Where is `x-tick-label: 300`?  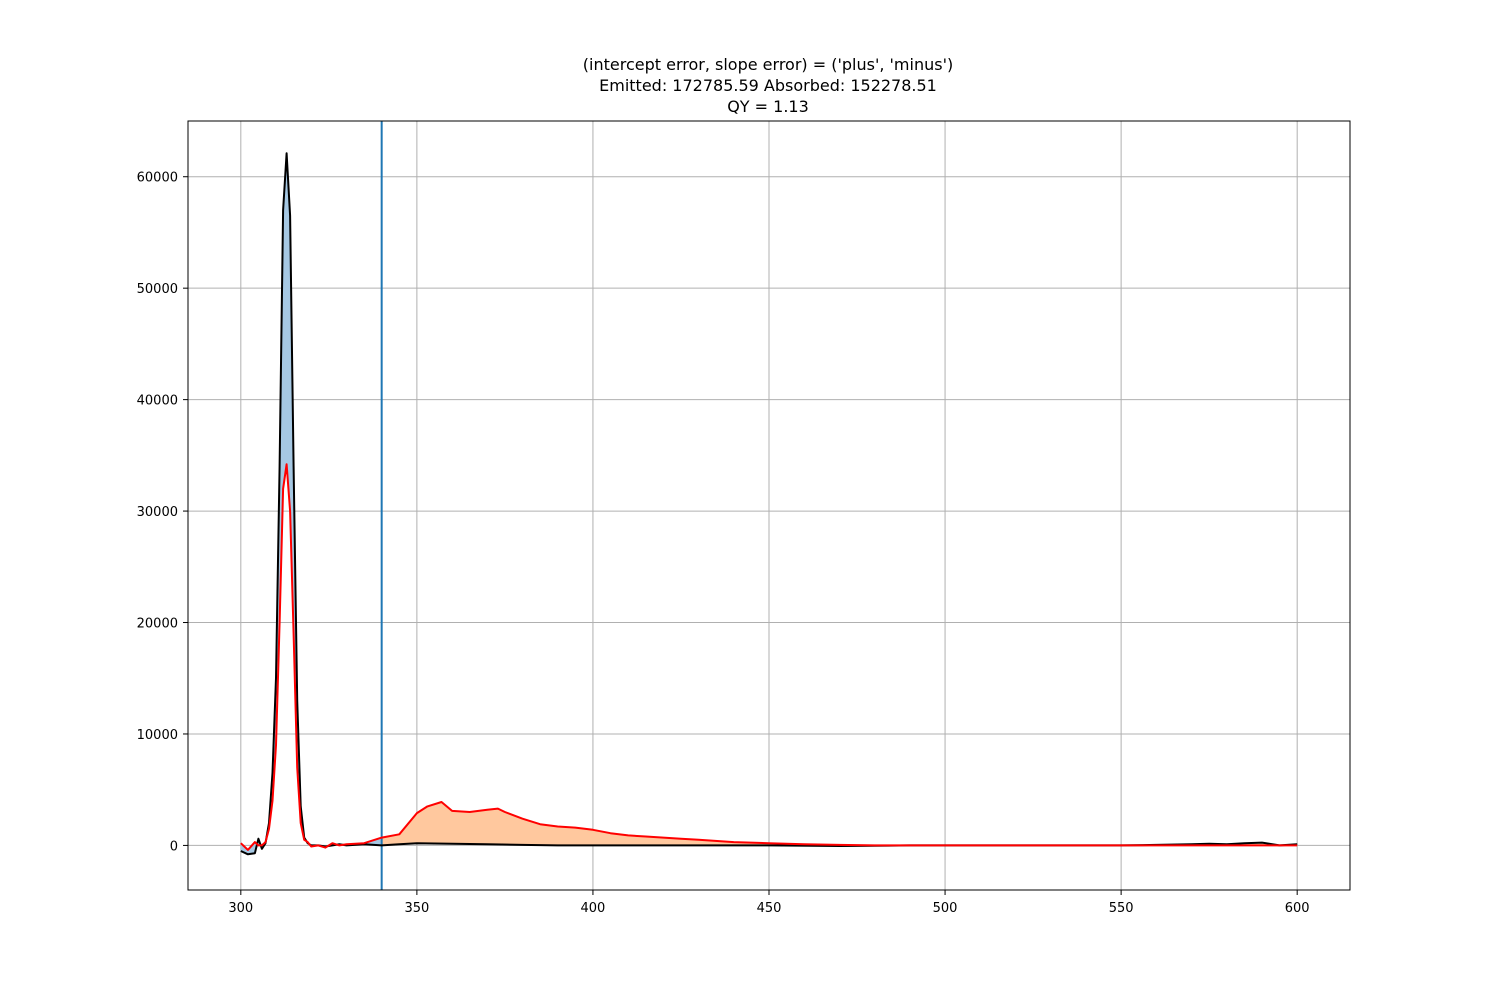 x-tick-label: 300 is located at coordinates (240, 908).